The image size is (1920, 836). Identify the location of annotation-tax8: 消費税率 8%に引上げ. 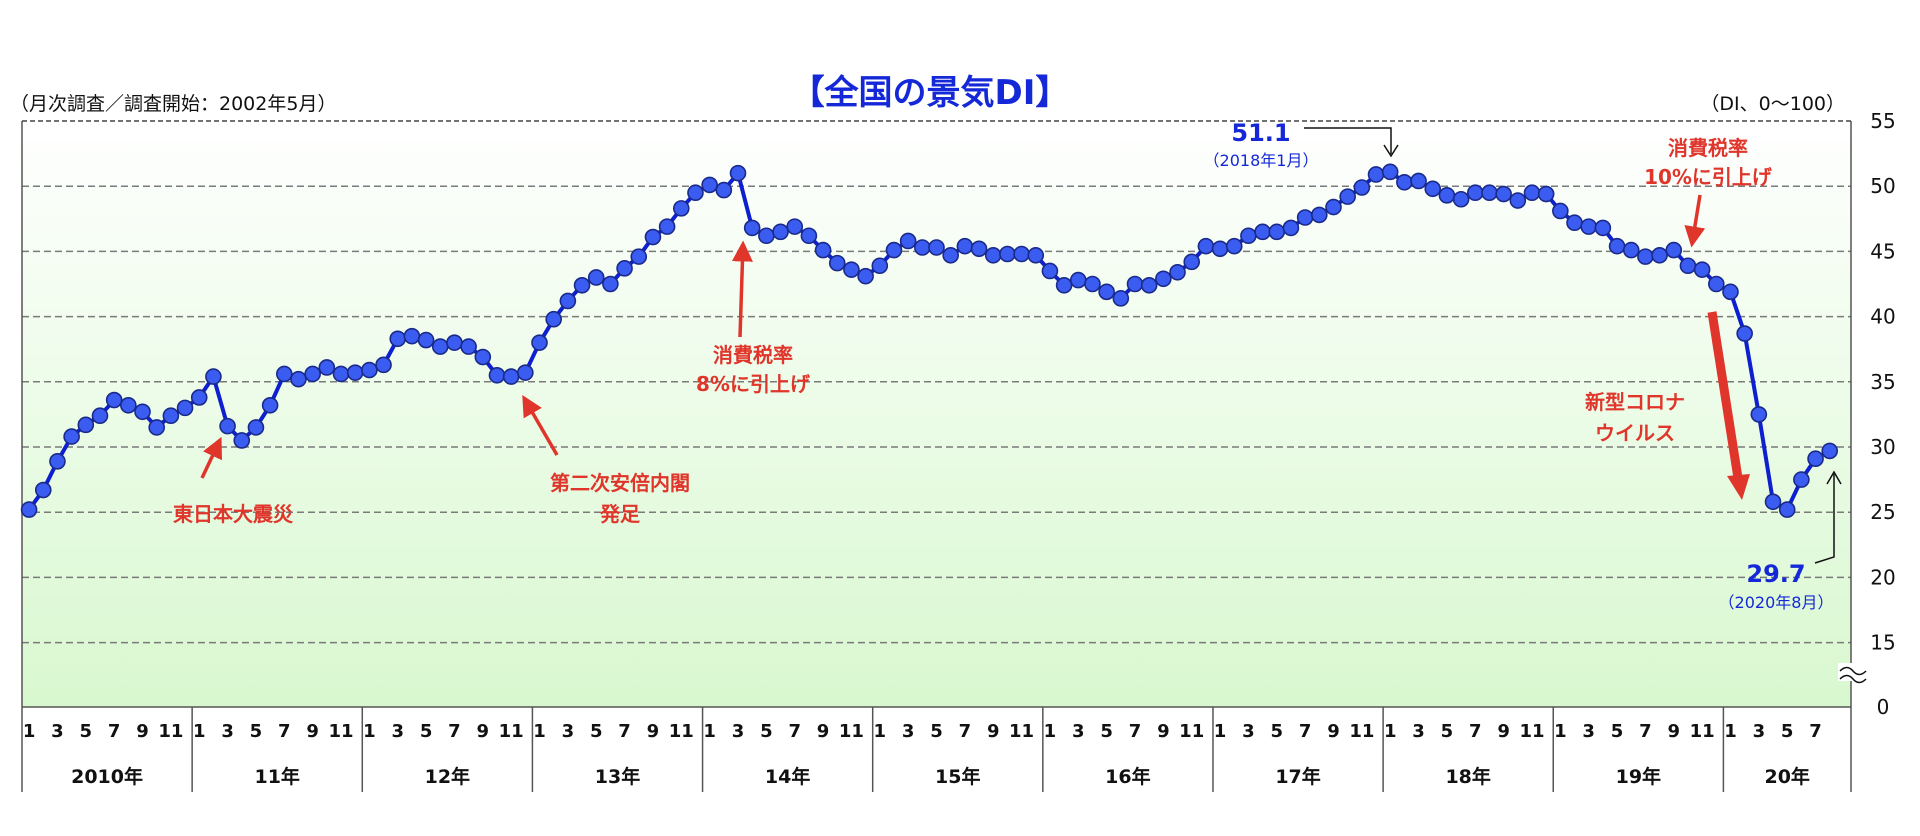
(753, 318).